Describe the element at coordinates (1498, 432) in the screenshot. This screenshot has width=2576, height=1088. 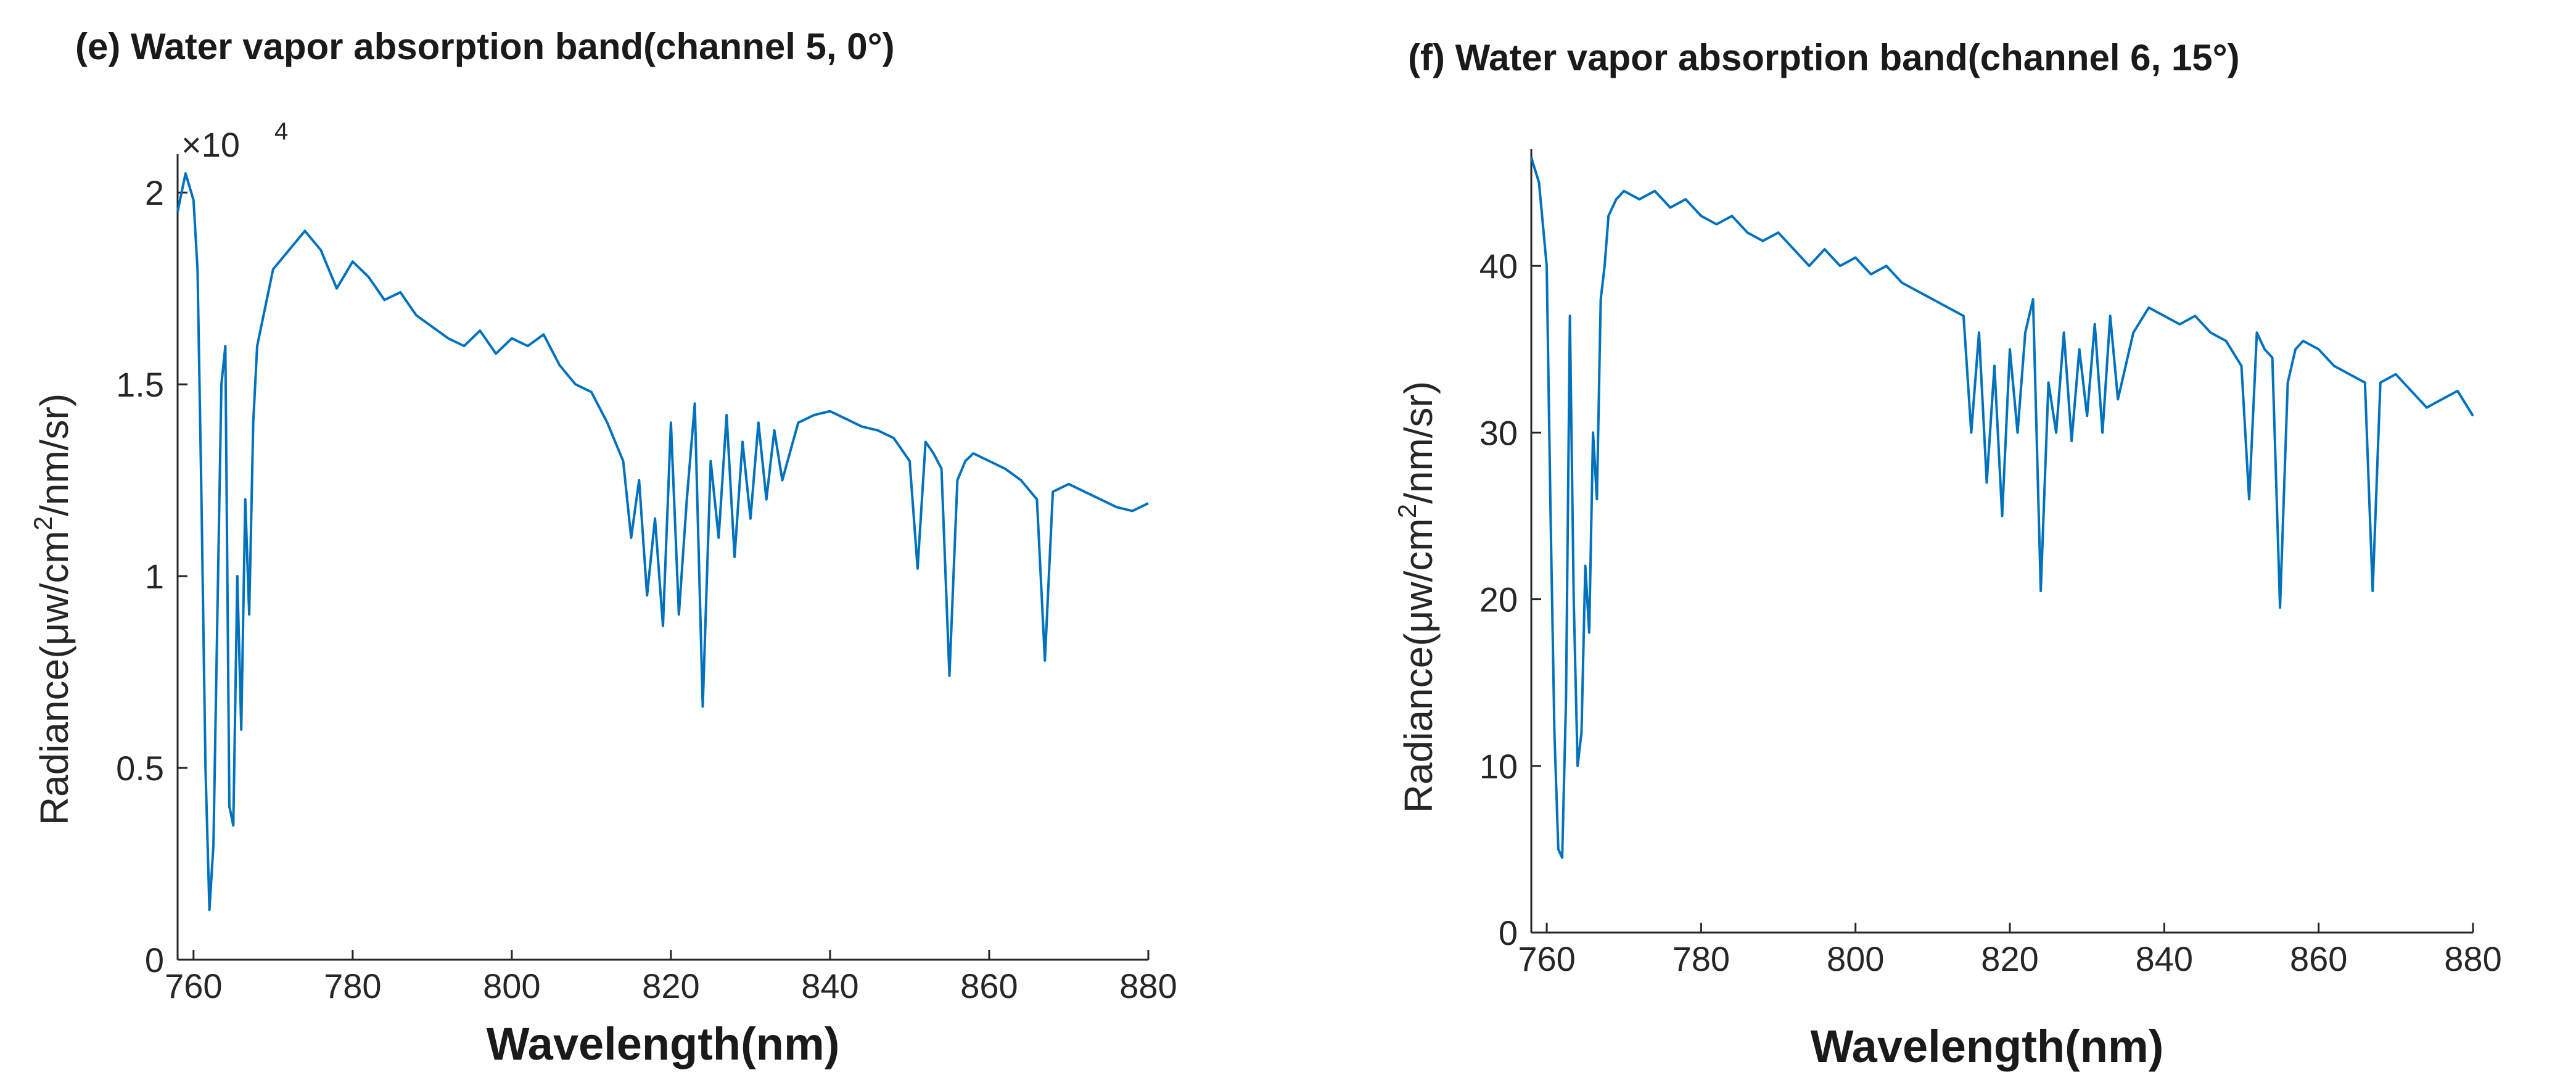
I see `y-tick-label: 30` at that location.